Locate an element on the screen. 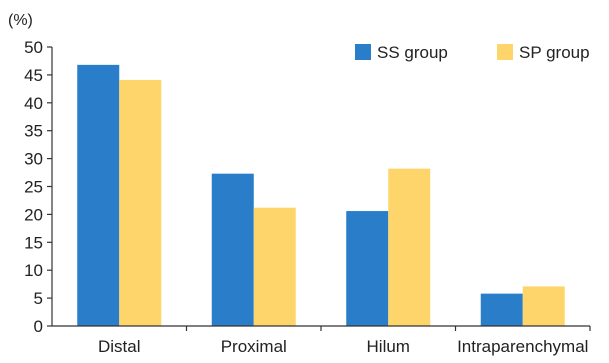  x-category-label: Proximal is located at coordinates (254, 346).